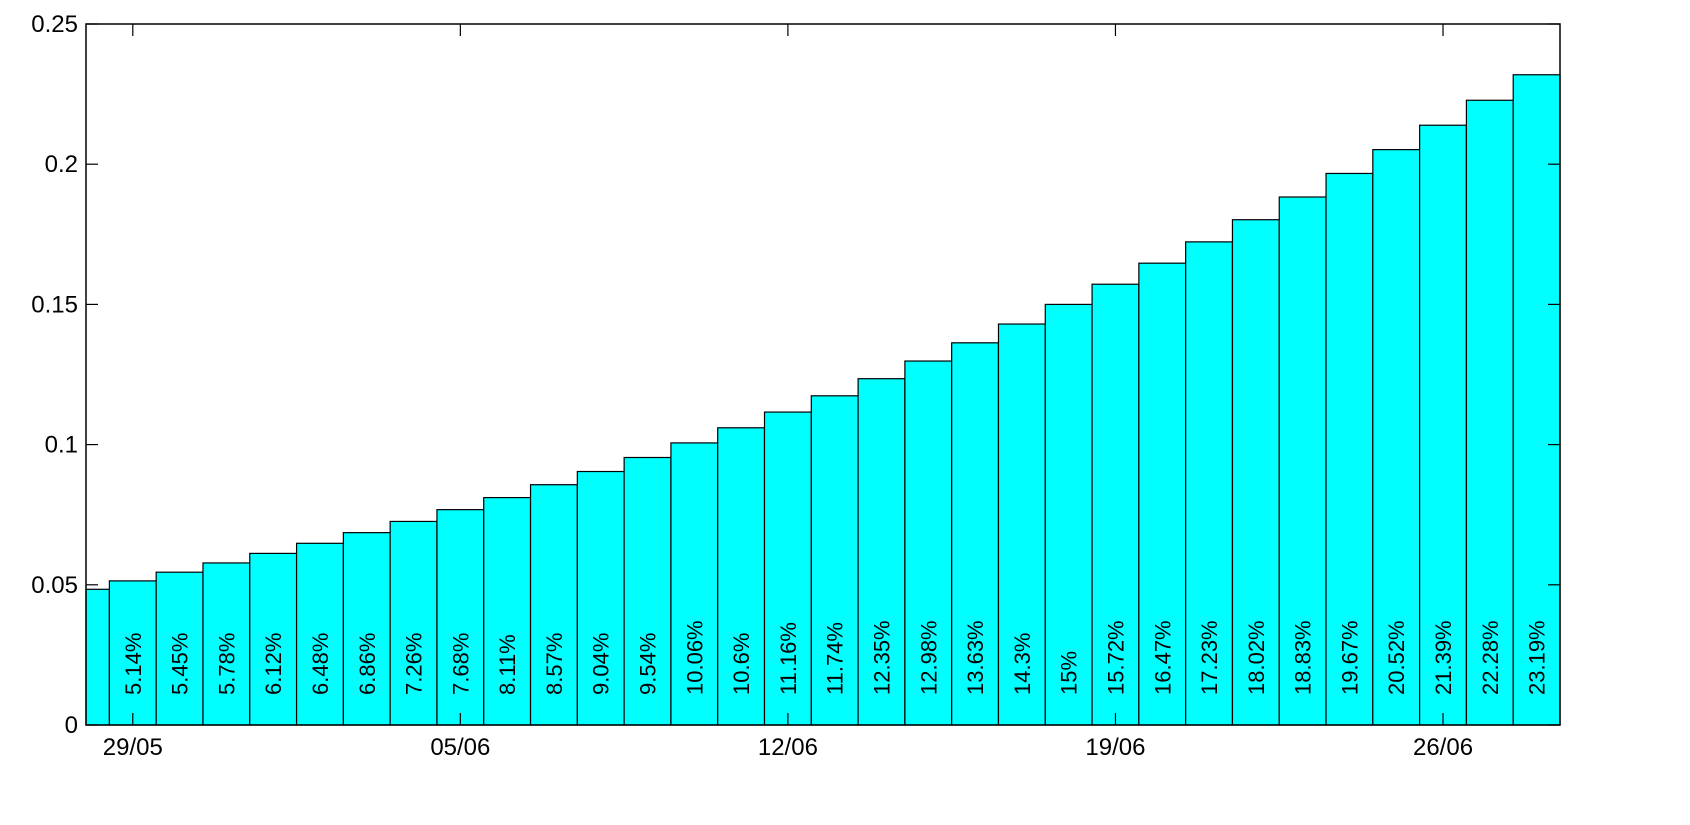  Describe the element at coordinates (133, 747) in the screenshot. I see `x-tick-label-0: 29/05` at that location.